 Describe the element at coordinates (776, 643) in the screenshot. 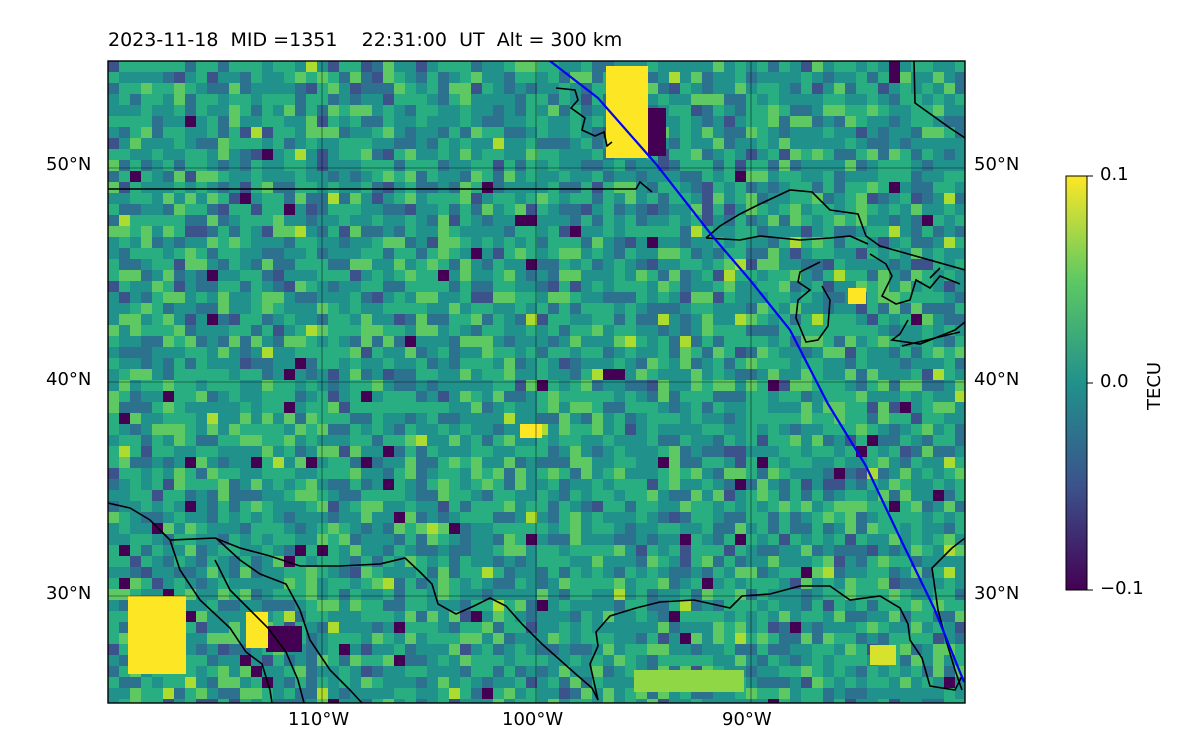

I see `gulf-coast` at that location.